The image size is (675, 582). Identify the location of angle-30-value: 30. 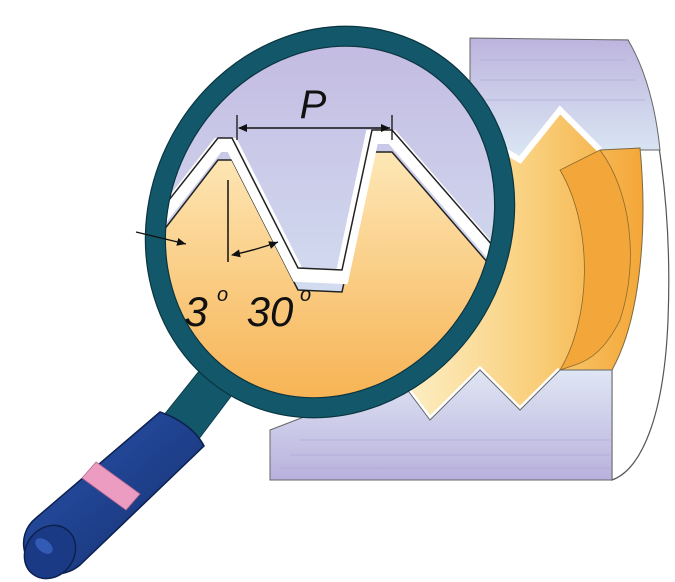
(270, 311).